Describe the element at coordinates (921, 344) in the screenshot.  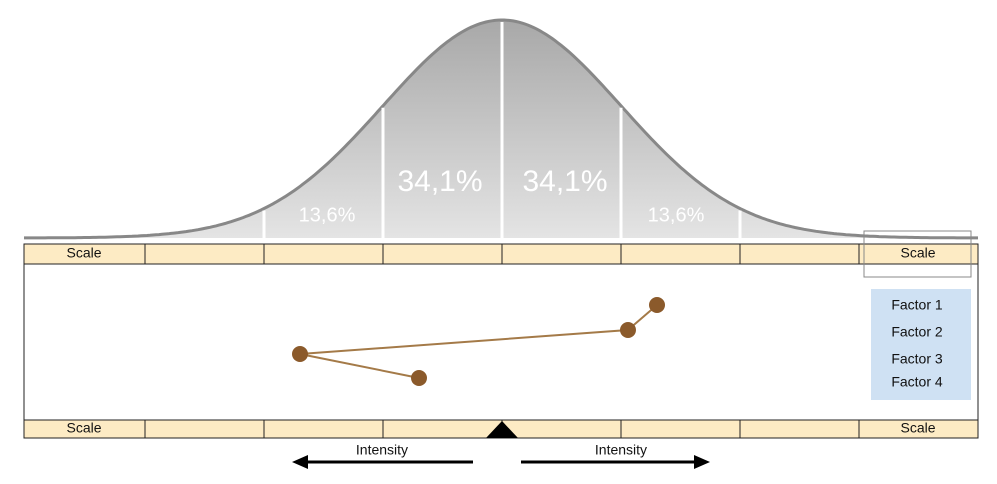
I see `factor-legend` at that location.